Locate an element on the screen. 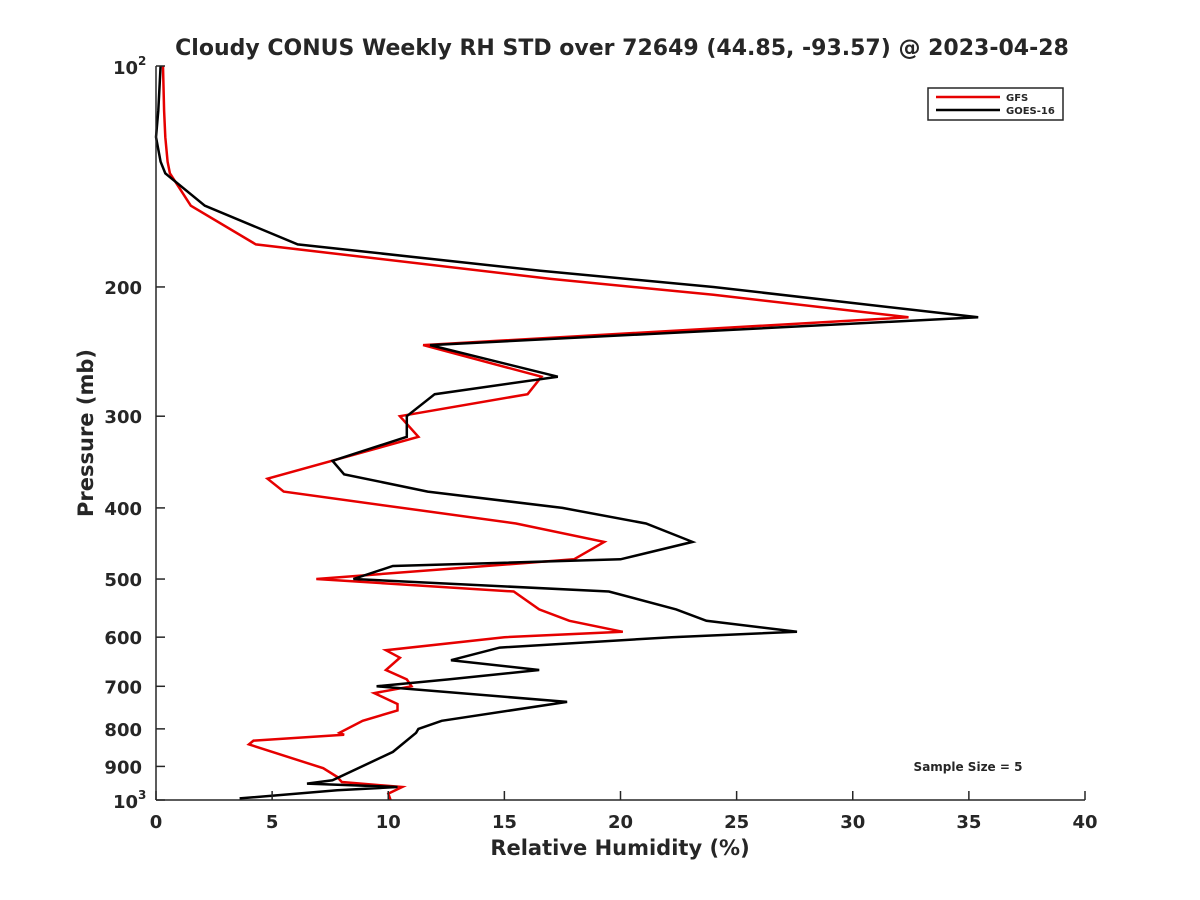 The height and width of the screenshot is (900, 1200). sample-size-annotation: Sample Size = 5 is located at coordinates (968, 767).